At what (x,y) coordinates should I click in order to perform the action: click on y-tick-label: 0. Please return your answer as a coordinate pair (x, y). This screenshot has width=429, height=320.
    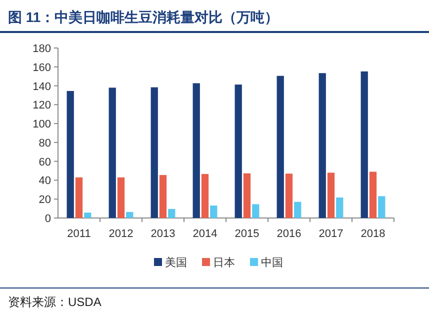
    Looking at the image, I should click on (47, 219).